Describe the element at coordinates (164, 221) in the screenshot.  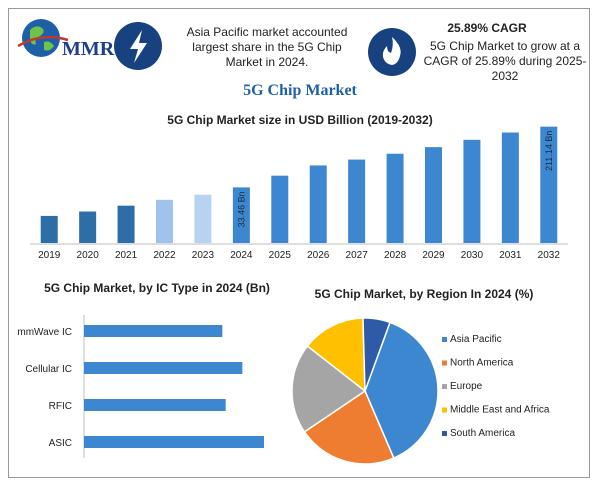
I see `market-size-bar-2022` at that location.